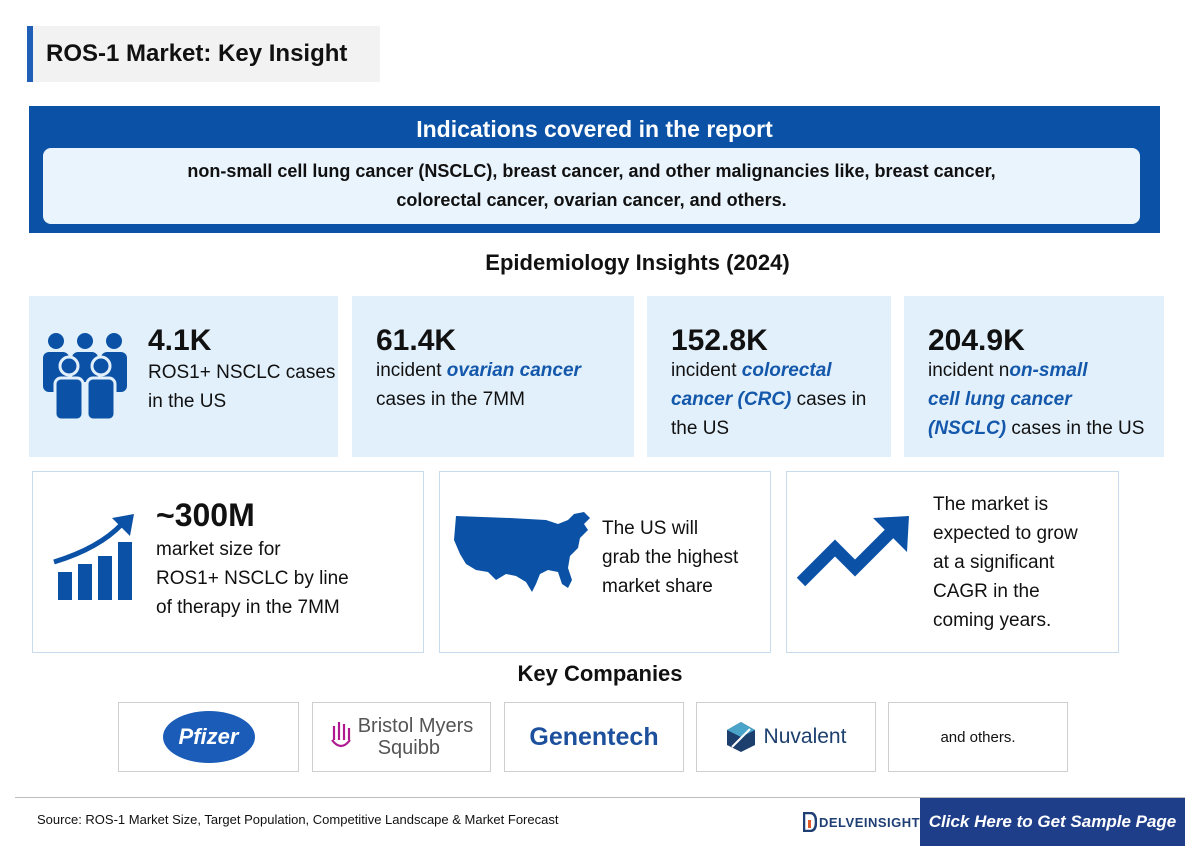 Image resolution: width=1200 pixels, height=846 pixels. What do you see at coordinates (340, 735) in the screenshot?
I see `bms-mark-icon` at bounding box center [340, 735].